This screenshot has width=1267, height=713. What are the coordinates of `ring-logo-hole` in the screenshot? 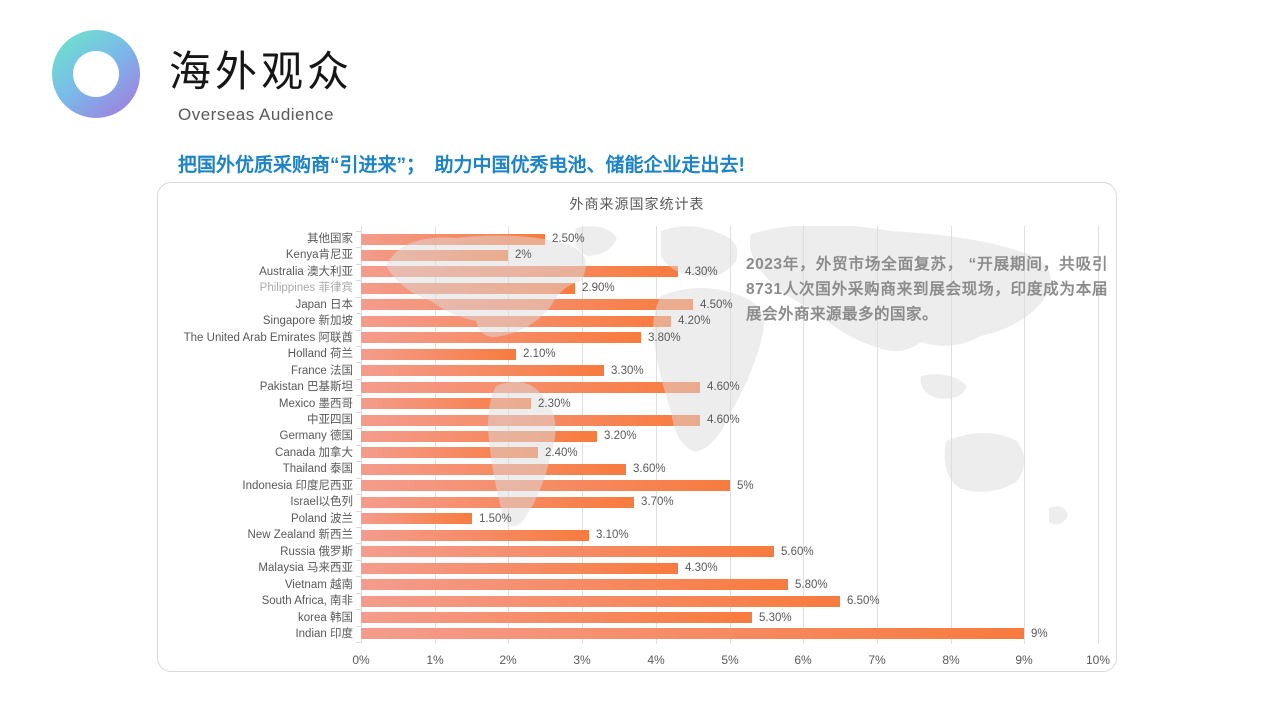 It's located at (96, 74).